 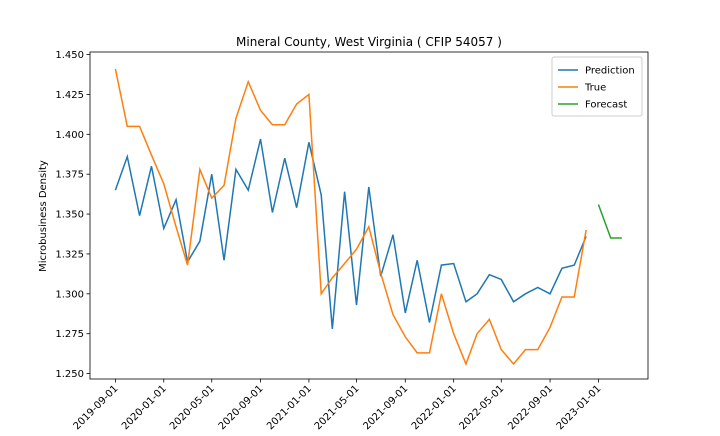 What do you see at coordinates (69, 374) in the screenshot?
I see `y-tick-label: 1.250` at bounding box center [69, 374].